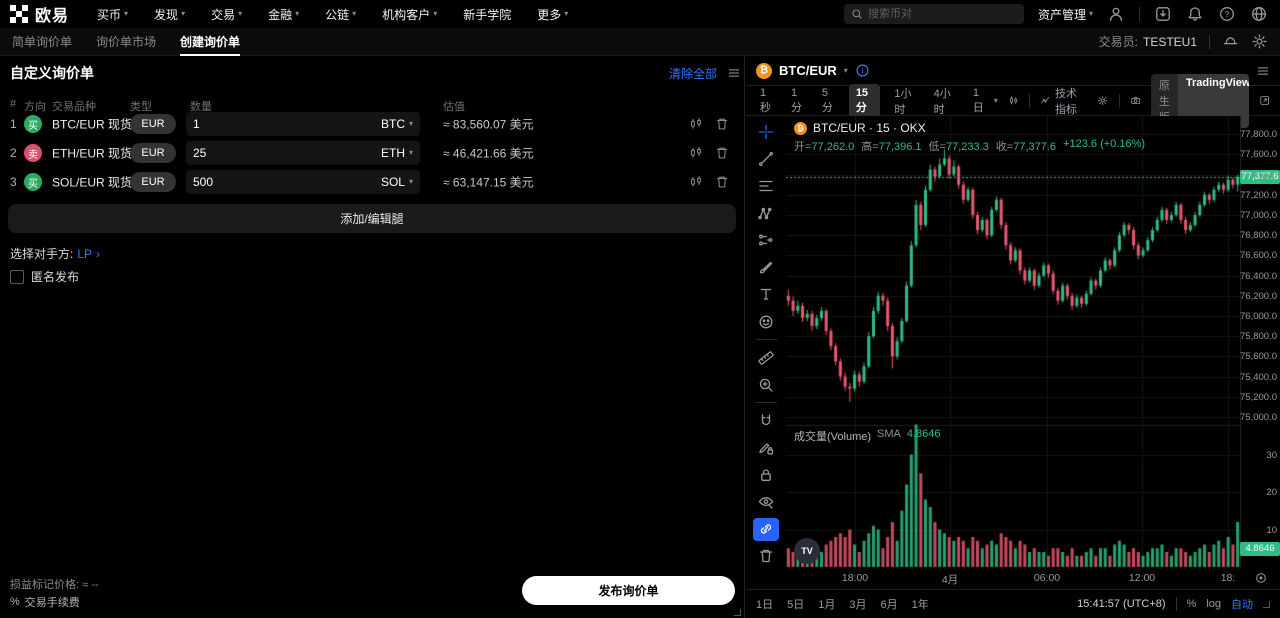 The image size is (1280, 618). What do you see at coordinates (766, 474) in the screenshot?
I see `lock-all-tool` at bounding box center [766, 474].